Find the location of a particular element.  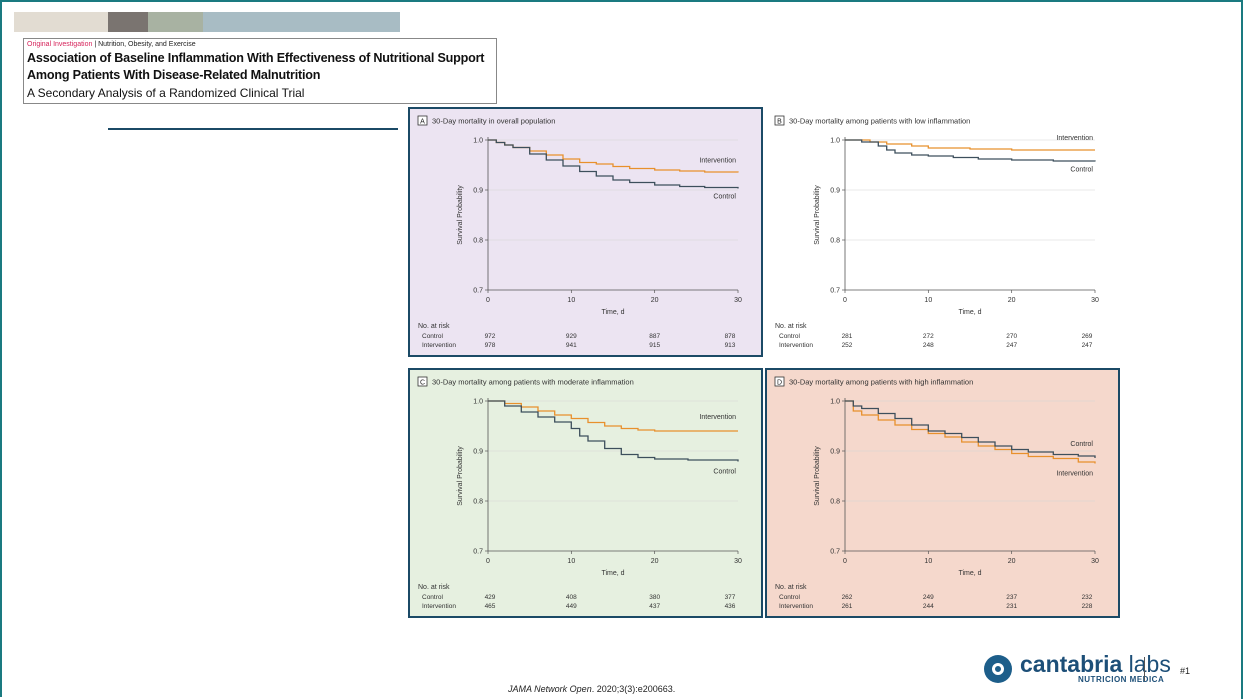

header-rule is located at coordinates (253, 129).